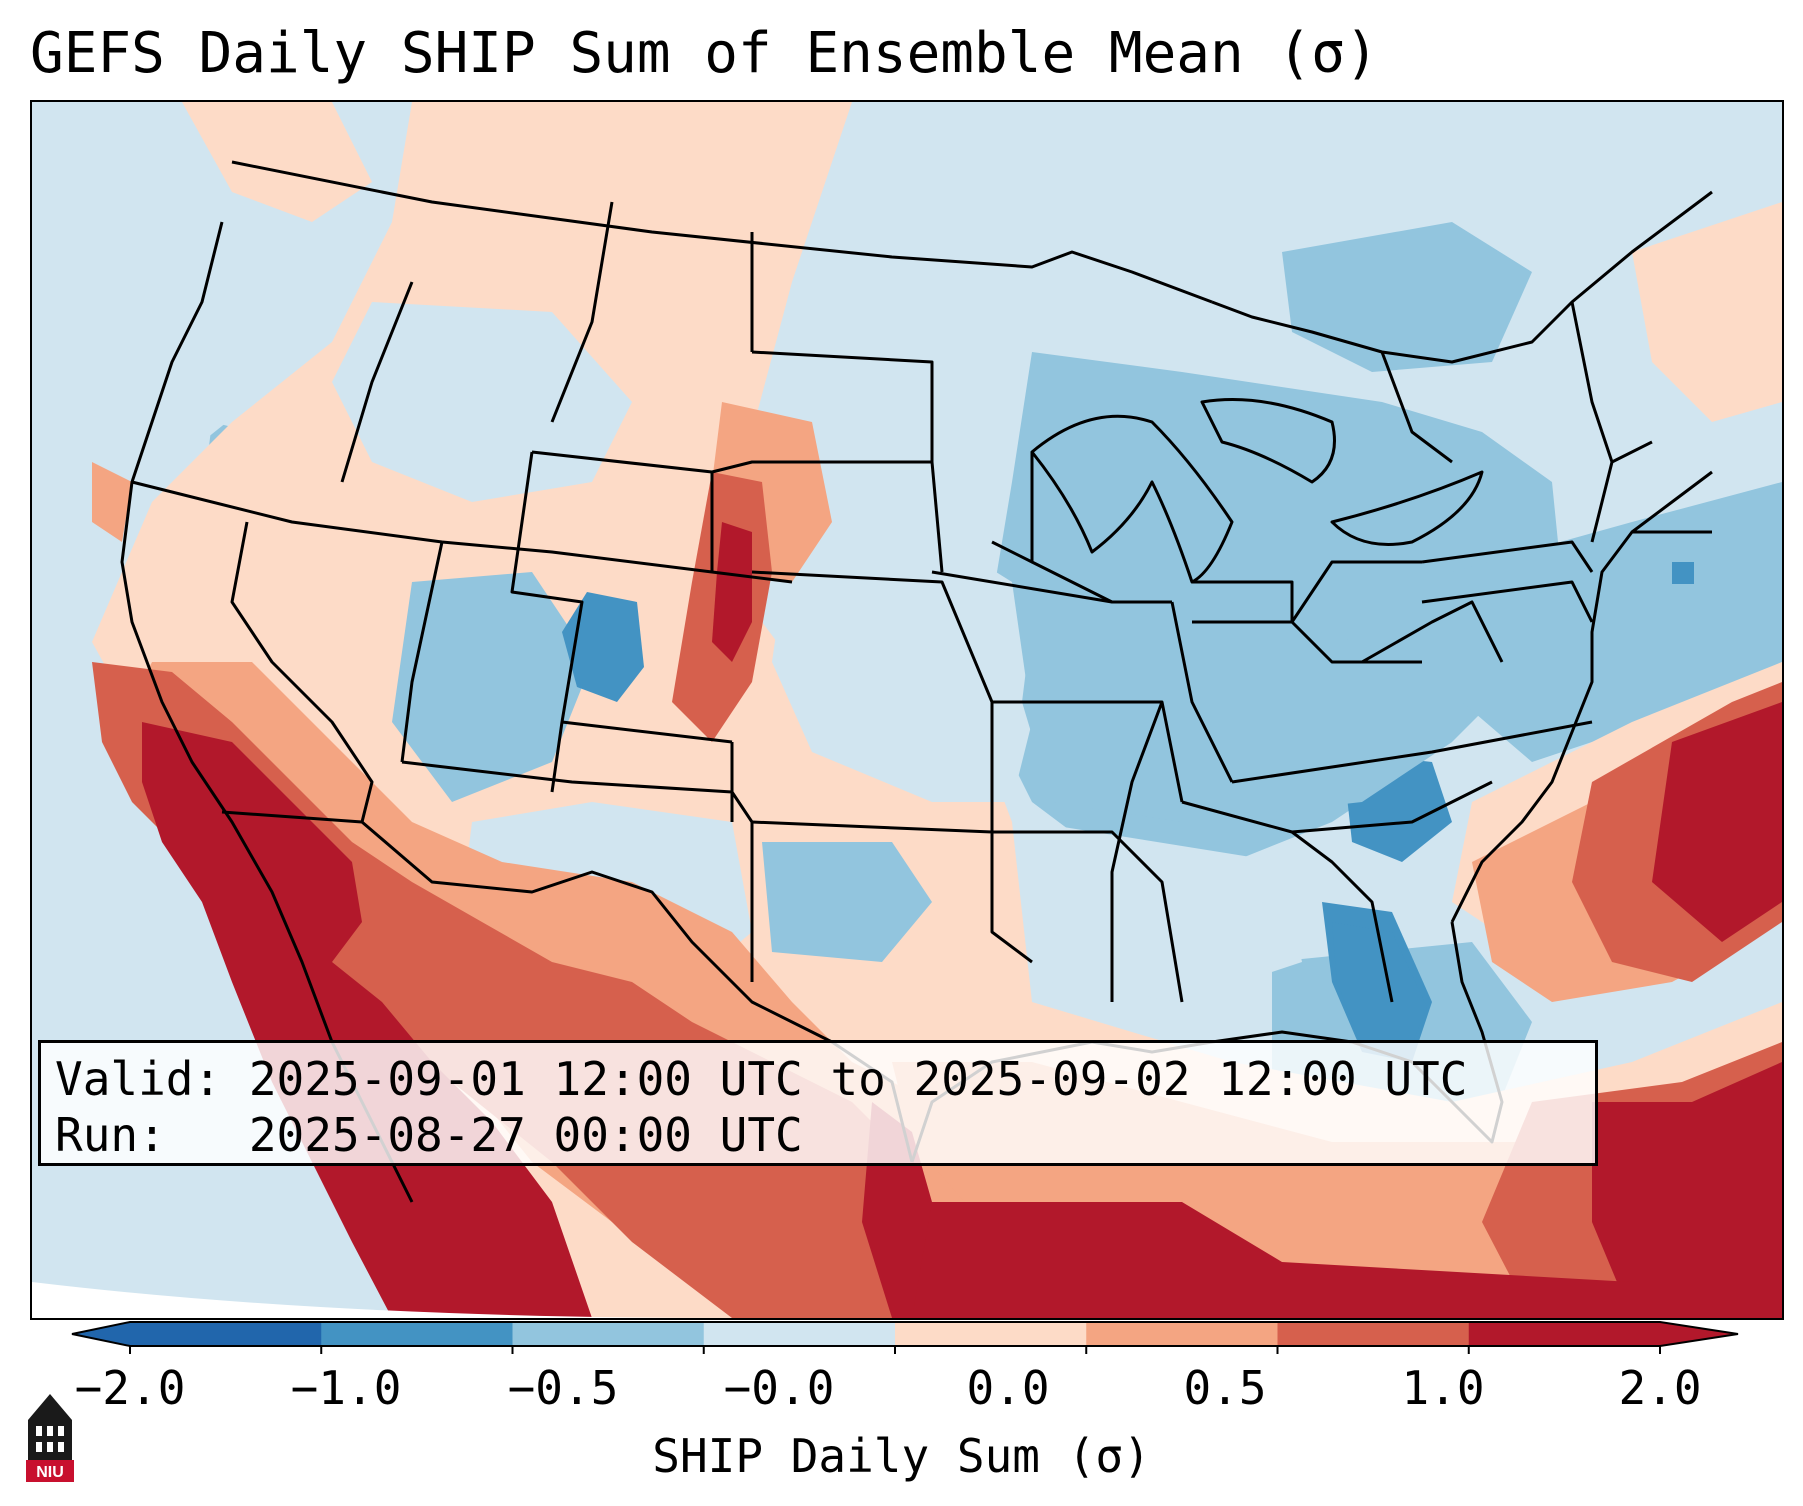  I want to click on niu-logo-text: NIU, so click(50, 1472).